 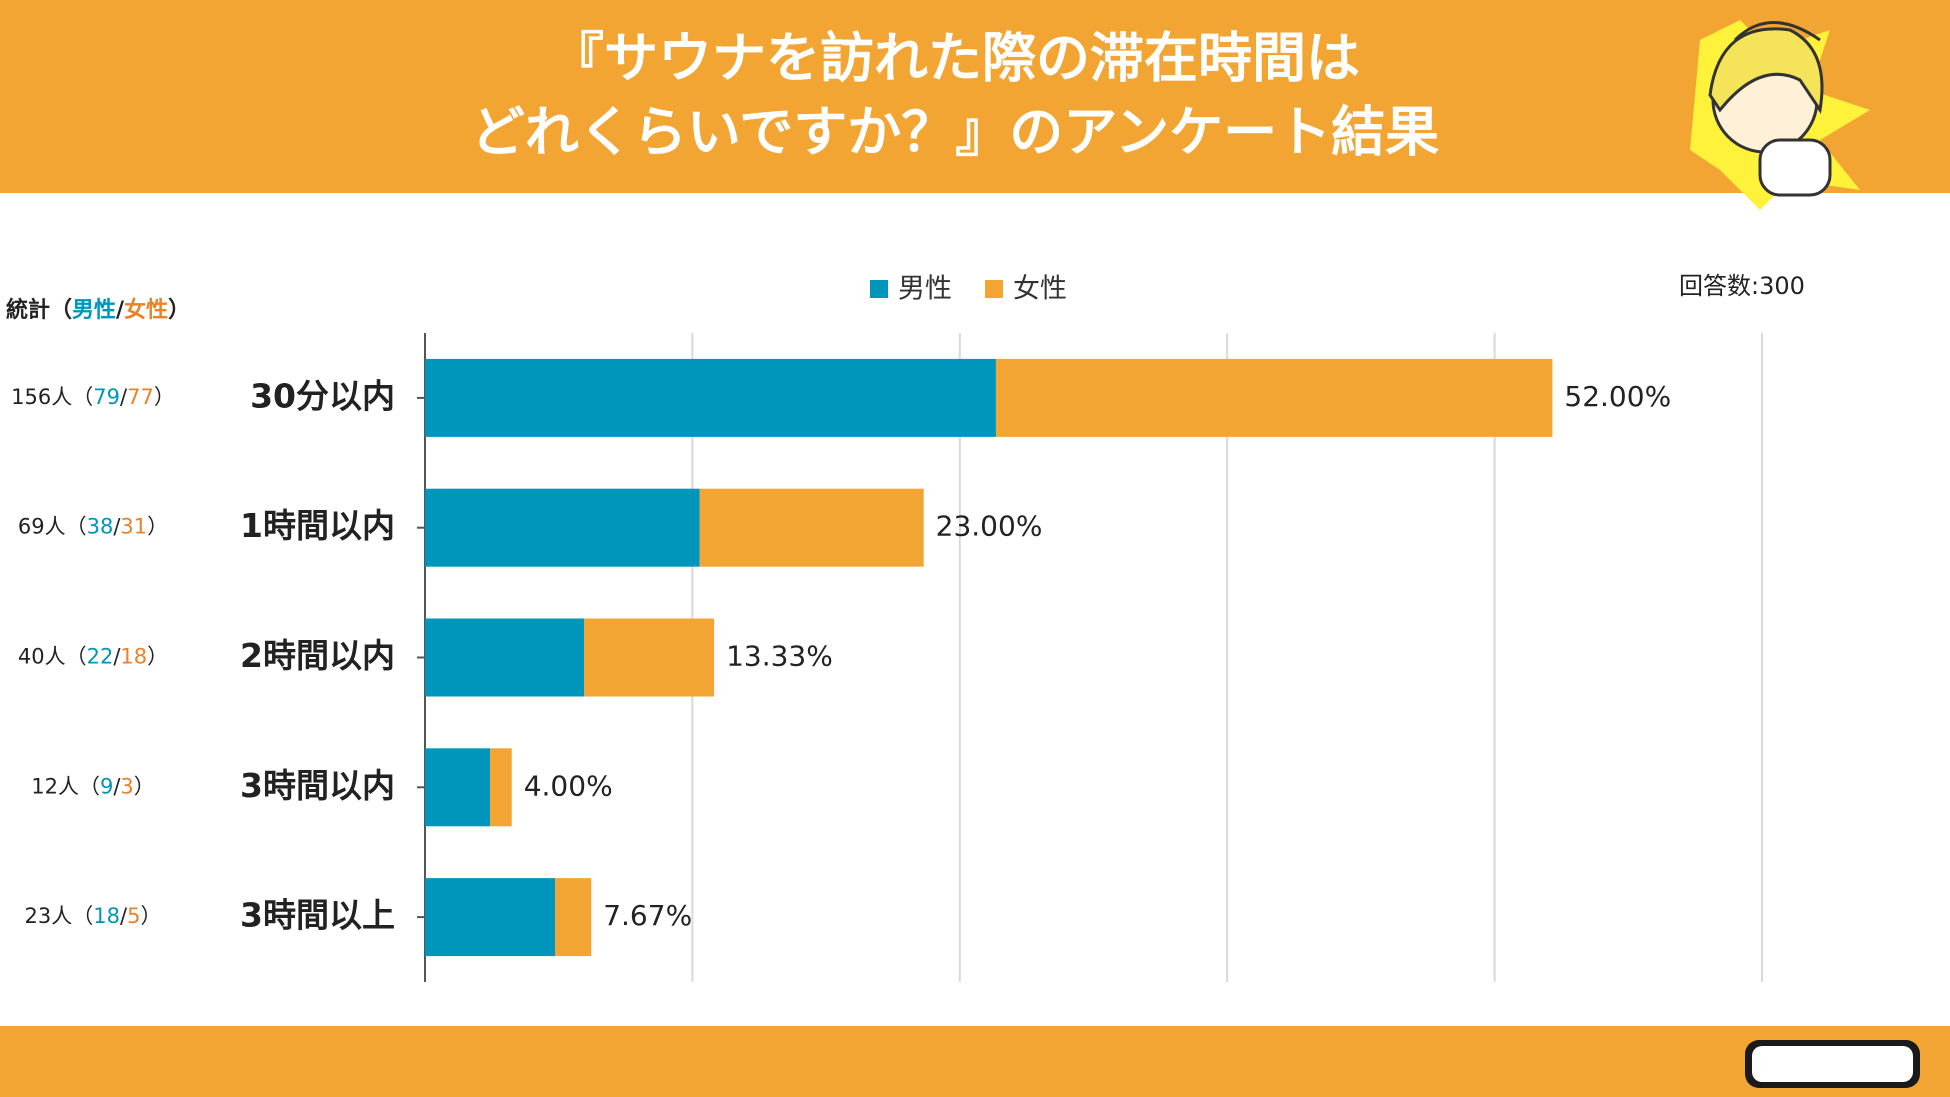 I want to click on stats-total: 12人, so click(x=55, y=786).